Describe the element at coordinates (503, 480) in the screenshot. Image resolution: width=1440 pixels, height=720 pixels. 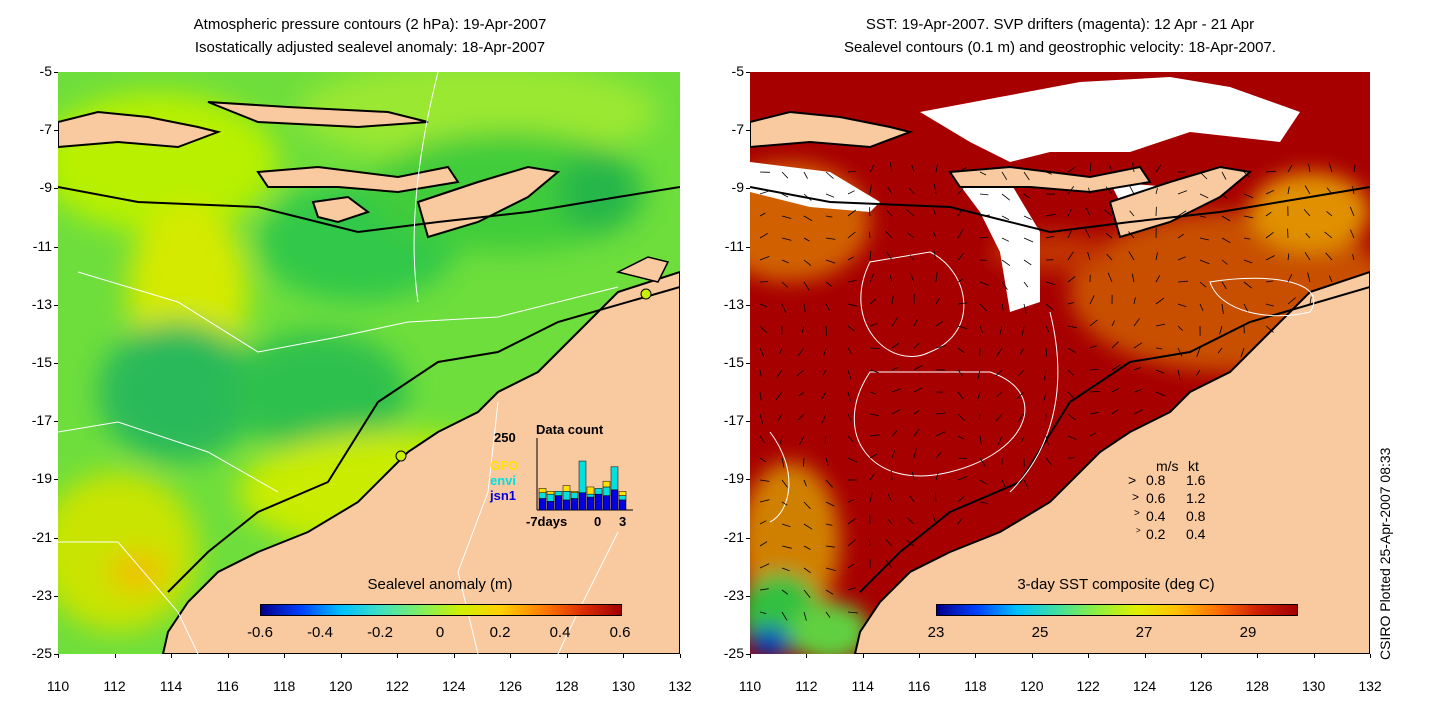
I see `legend-envi: envi` at that location.